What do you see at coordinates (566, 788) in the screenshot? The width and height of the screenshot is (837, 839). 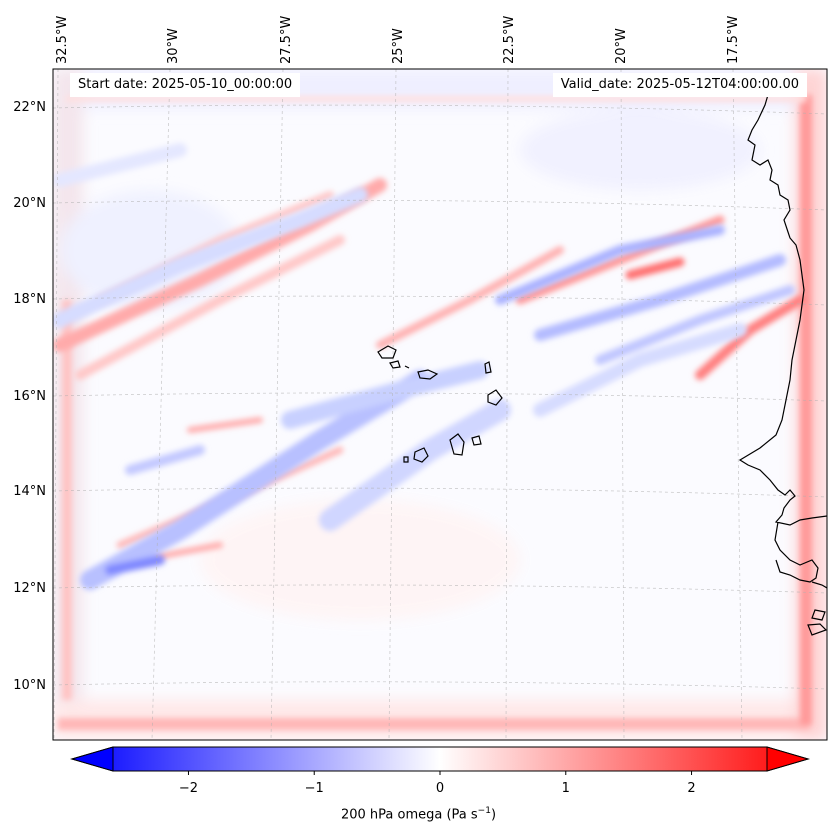 I see `colorbar-tick-label: 1` at bounding box center [566, 788].